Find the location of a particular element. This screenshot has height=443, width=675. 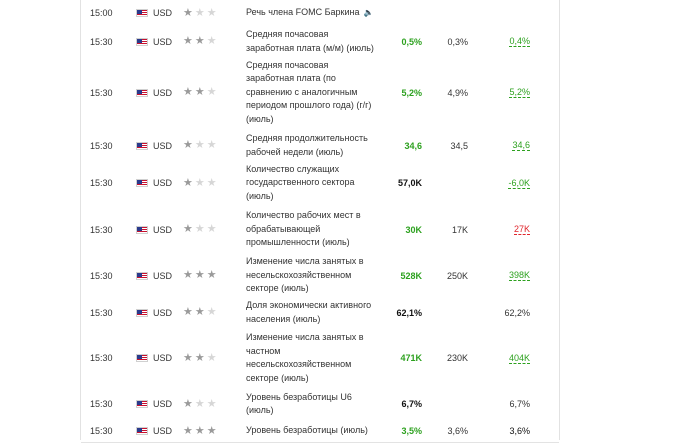

forecast-value: 34,5 is located at coordinates (447, 145).